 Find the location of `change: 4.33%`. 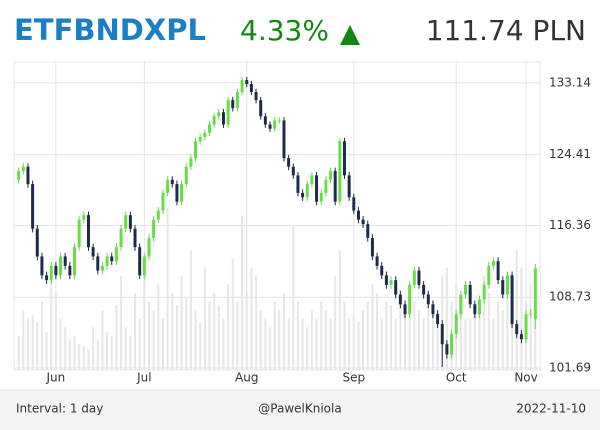

change: 4.33% is located at coordinates (284, 30).